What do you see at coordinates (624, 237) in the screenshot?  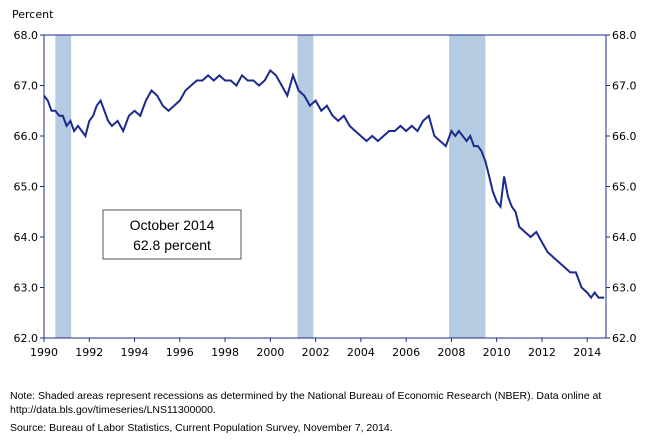 I see `y-tick-label-right: 64.0` at bounding box center [624, 237].